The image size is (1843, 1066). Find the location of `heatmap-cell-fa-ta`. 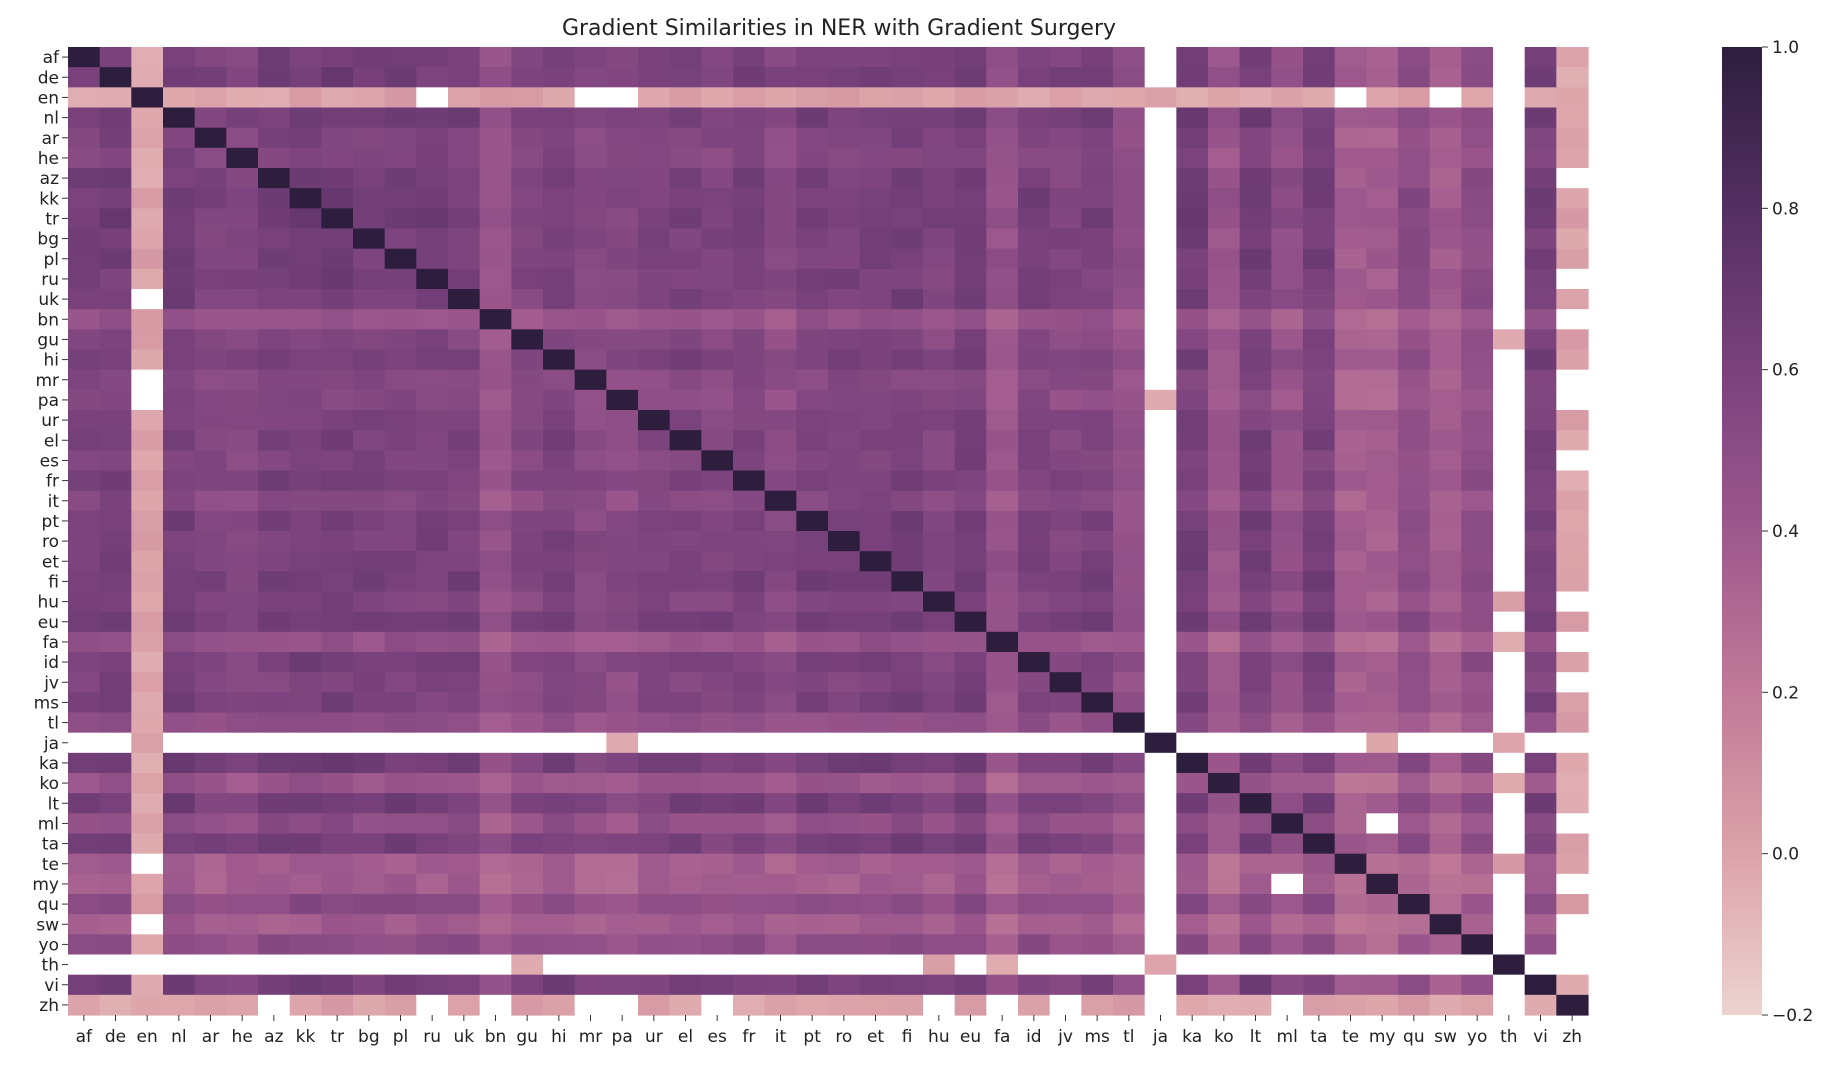

heatmap-cell-fa-ta is located at coordinates (1319, 642).